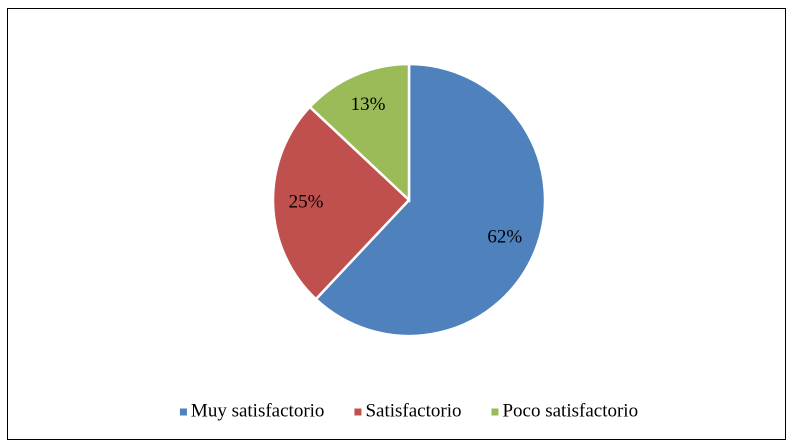 The width and height of the screenshot is (793, 448). What do you see at coordinates (413, 410) in the screenshot?
I see `legend-label: Satisfactorio` at bounding box center [413, 410].